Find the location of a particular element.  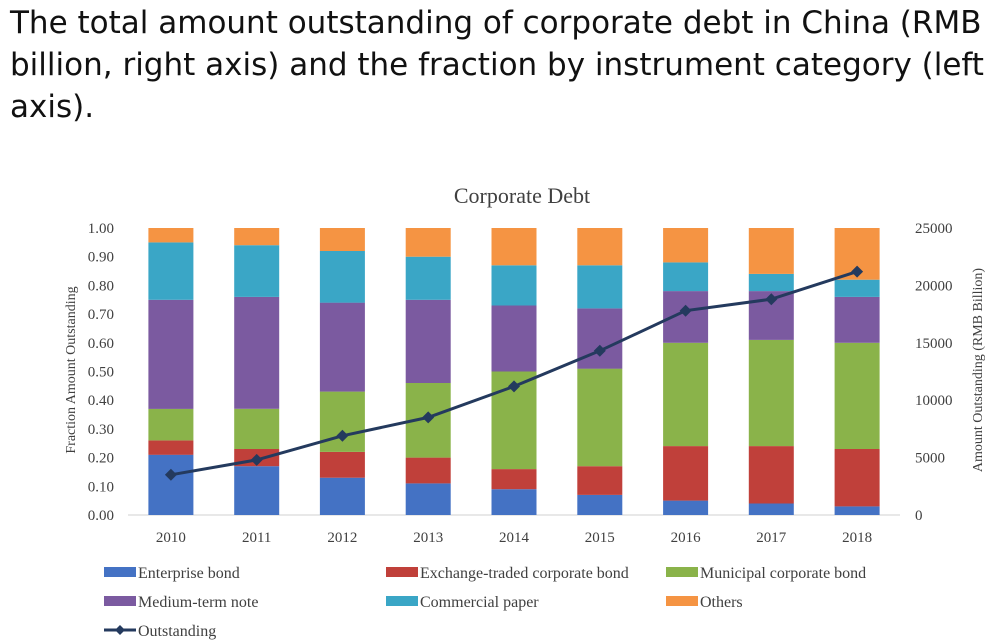

x-tick-label: 2011 is located at coordinates (256, 538).